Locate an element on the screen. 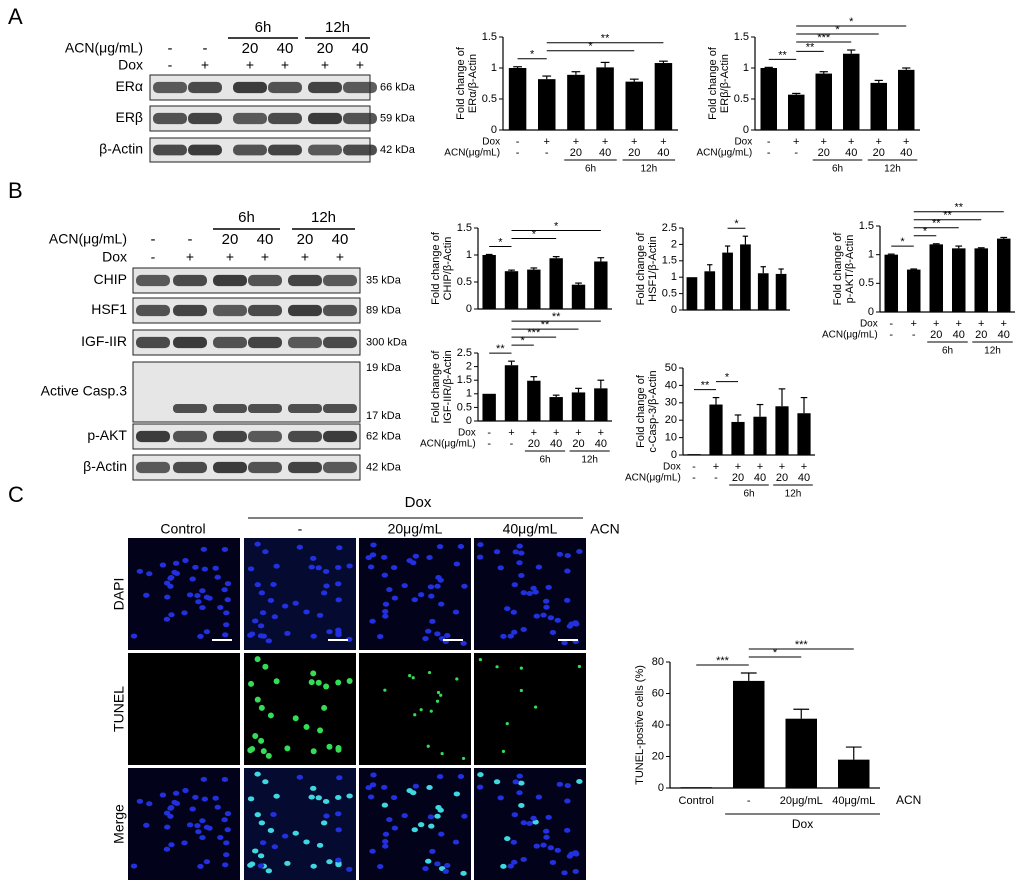  protein-label: Active Casp.3 is located at coordinates (84, 391).